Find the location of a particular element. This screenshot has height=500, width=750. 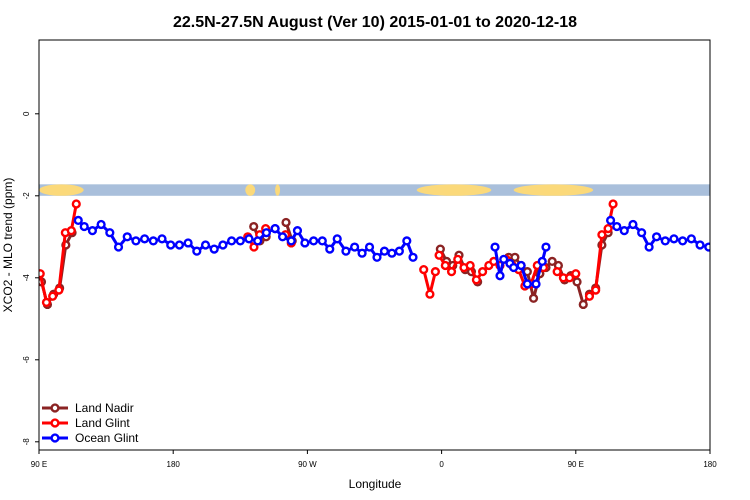

x-tick-label: 180 is located at coordinates (174, 464).